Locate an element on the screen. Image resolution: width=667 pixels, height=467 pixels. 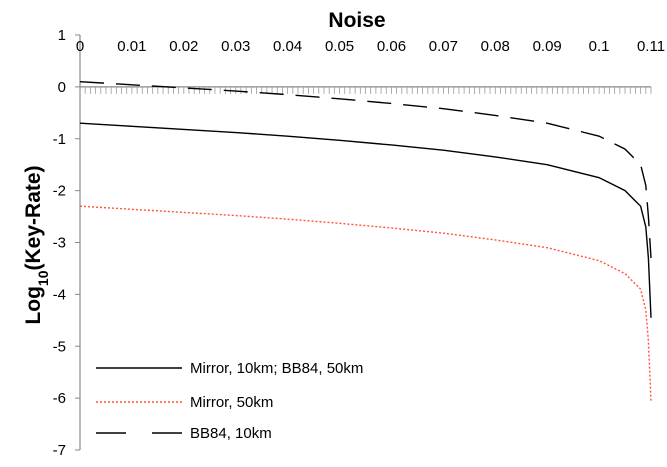
x-tick-label: 0.02 is located at coordinates (183, 46).